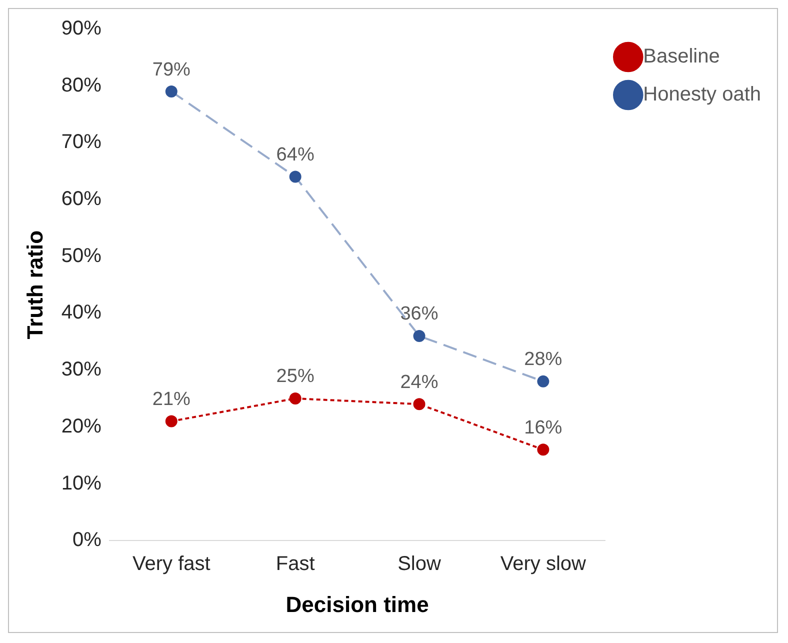 The width and height of the screenshot is (788, 643). What do you see at coordinates (296, 564) in the screenshot?
I see `x-tick-label: Fast` at bounding box center [296, 564].